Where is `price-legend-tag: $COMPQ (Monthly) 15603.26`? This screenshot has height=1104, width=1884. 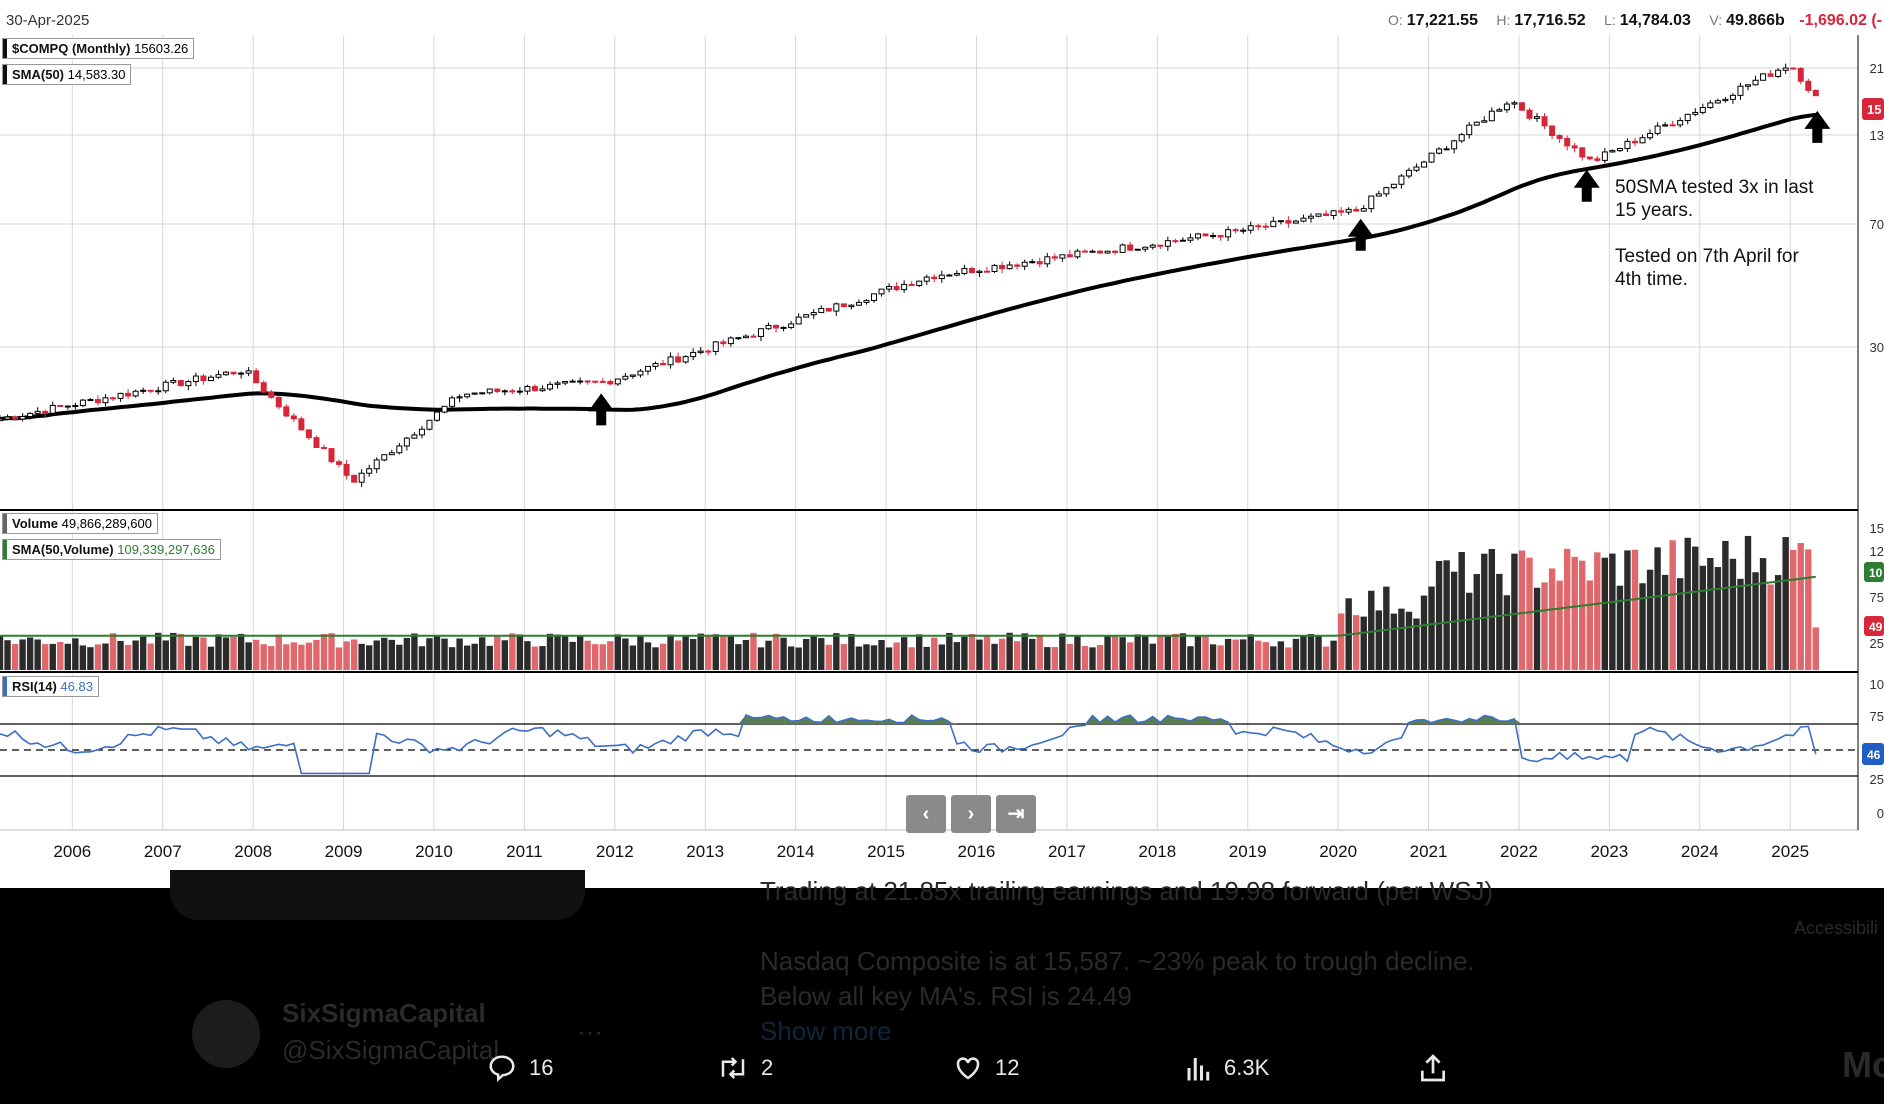 price-legend-tag: $COMPQ (Monthly) 15603.26 is located at coordinates (98, 48).